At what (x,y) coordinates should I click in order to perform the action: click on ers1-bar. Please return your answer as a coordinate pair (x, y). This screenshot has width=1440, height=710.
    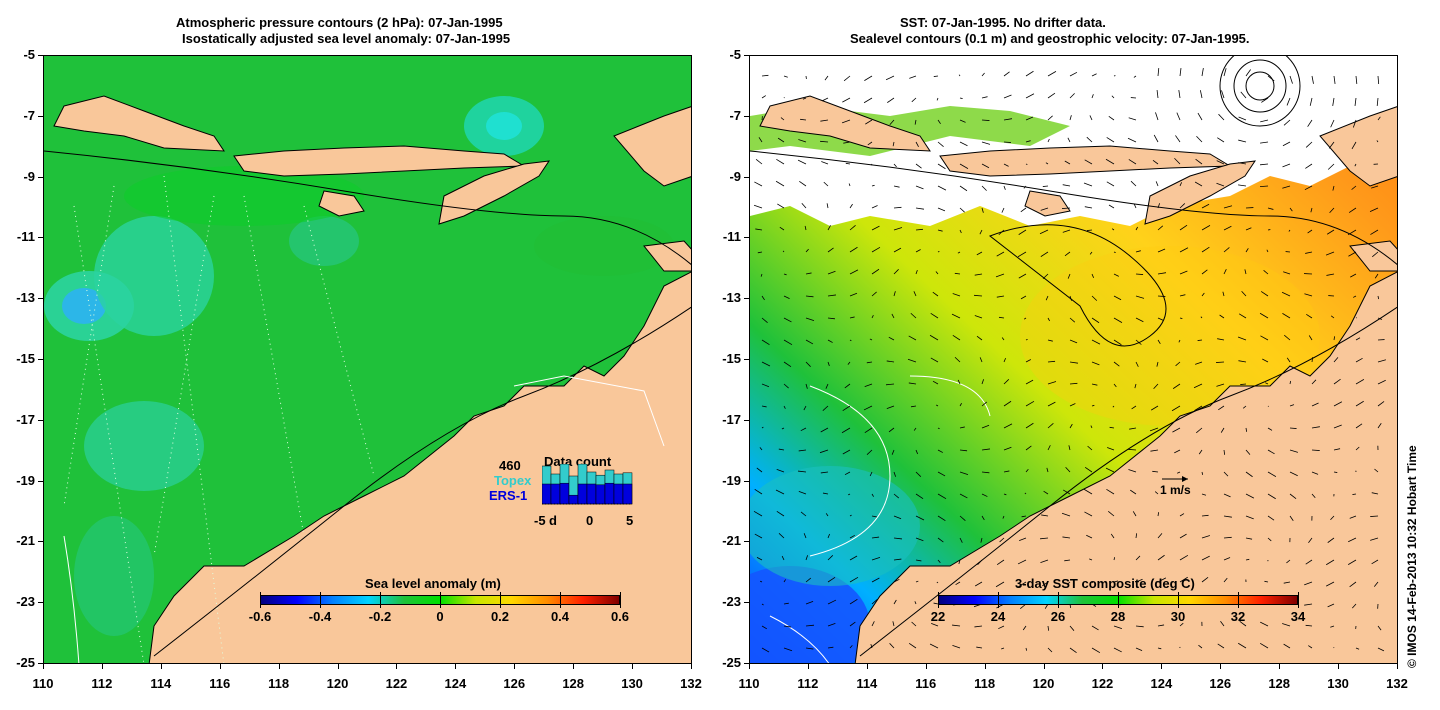
    Looking at the image, I should click on (564, 493).